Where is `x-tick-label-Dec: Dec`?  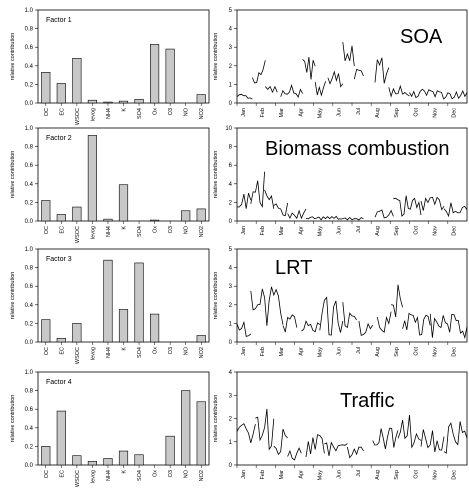 x-tick-label-Dec: Dec is located at coordinates (455, 352).